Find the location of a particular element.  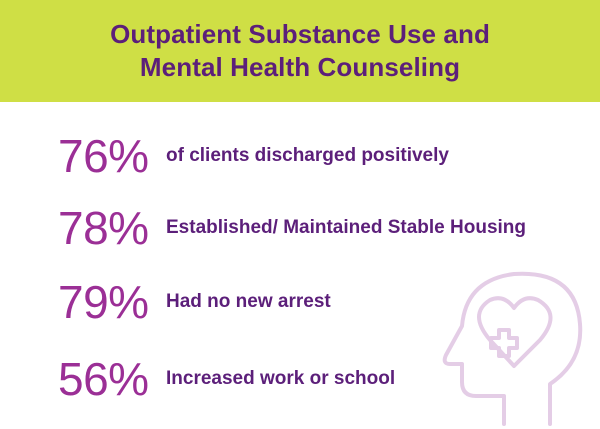

stat-row-discharged: 76% of clients discharged positively is located at coordinates (318, 156).